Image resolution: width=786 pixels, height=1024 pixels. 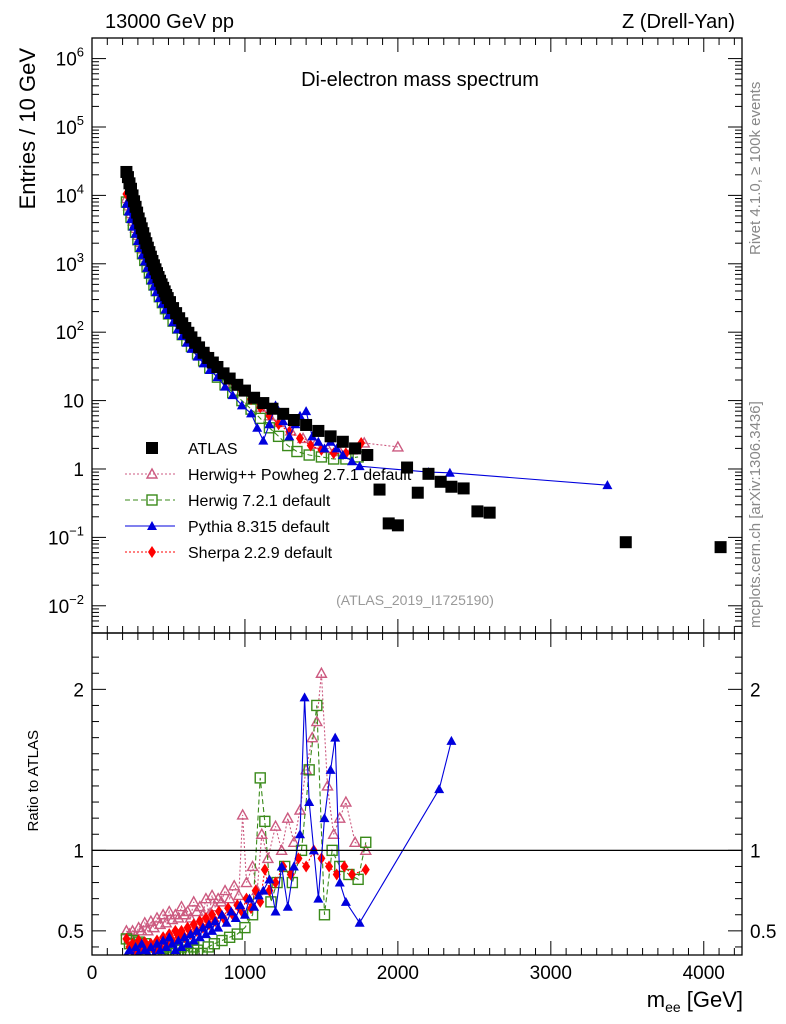 I want to click on y-tick-label-main: 1, so click(x=78, y=470).